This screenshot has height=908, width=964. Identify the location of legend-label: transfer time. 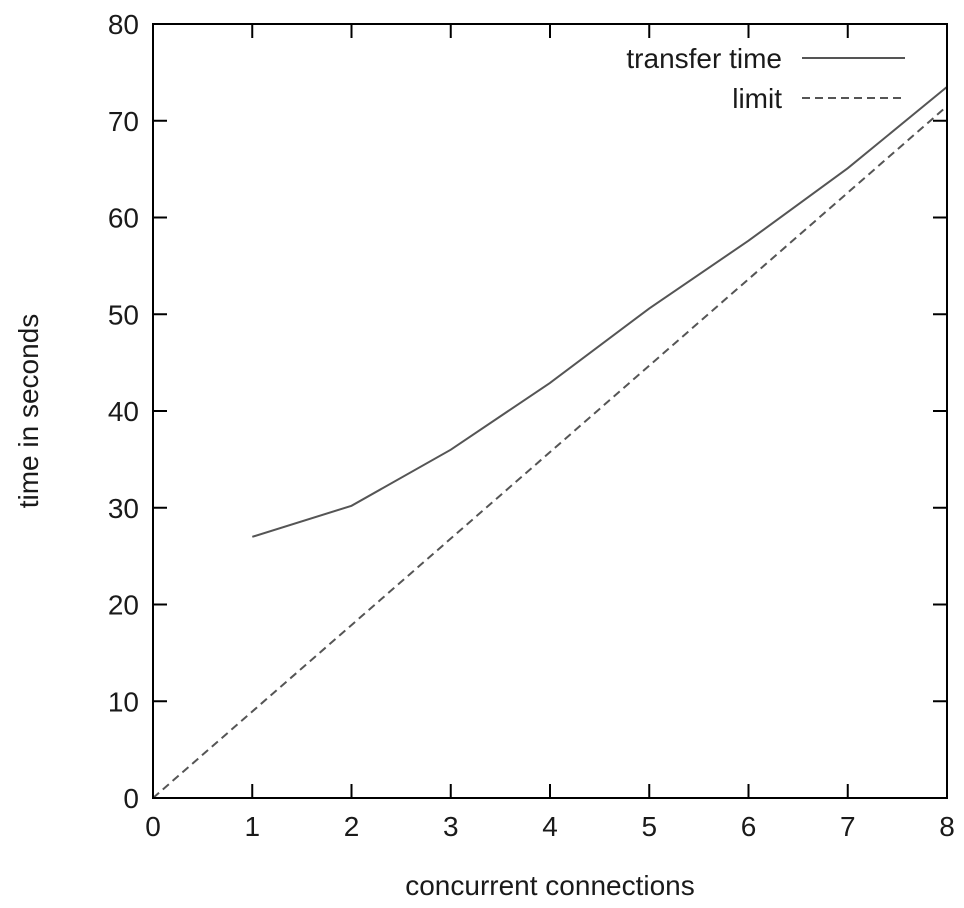
(704, 58).